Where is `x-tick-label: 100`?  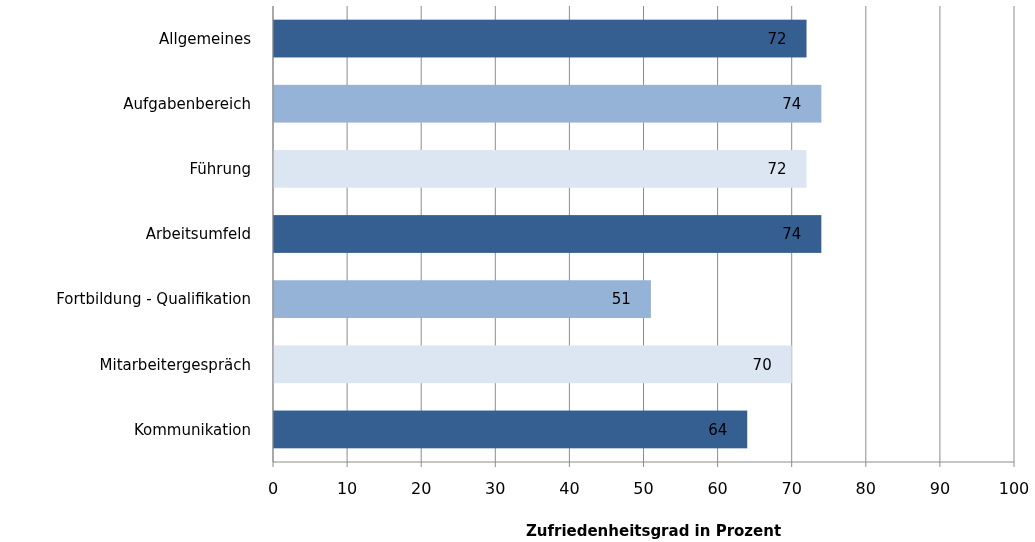 x-tick-label: 100 is located at coordinates (1014, 488).